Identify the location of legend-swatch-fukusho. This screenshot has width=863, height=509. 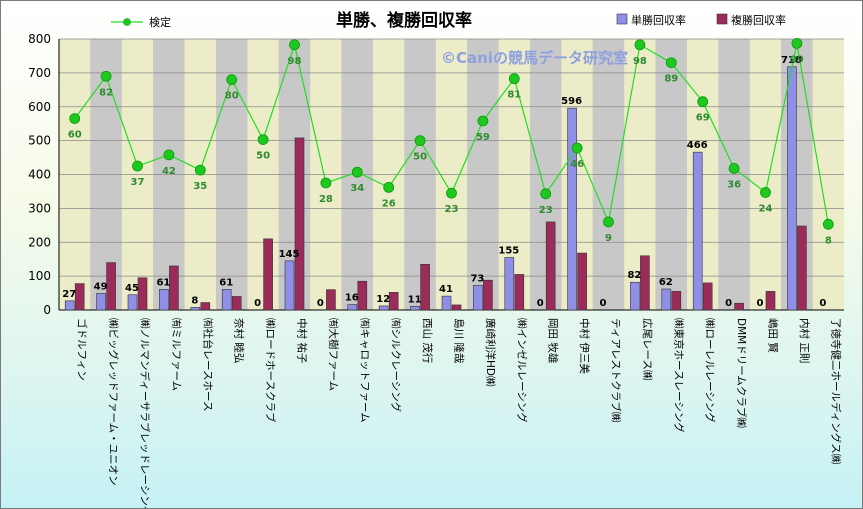
(722, 19).